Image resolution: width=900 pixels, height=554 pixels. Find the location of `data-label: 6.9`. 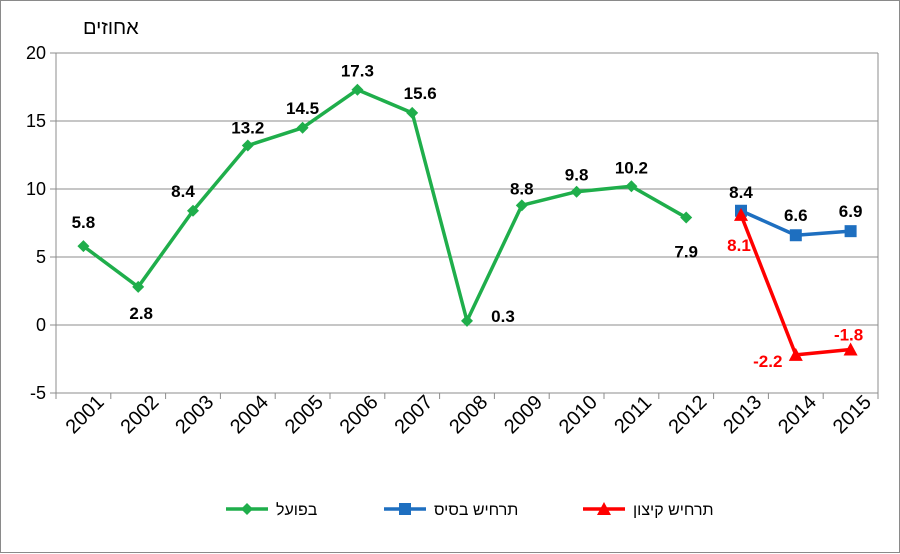

data-label: 6.9 is located at coordinates (851, 211).